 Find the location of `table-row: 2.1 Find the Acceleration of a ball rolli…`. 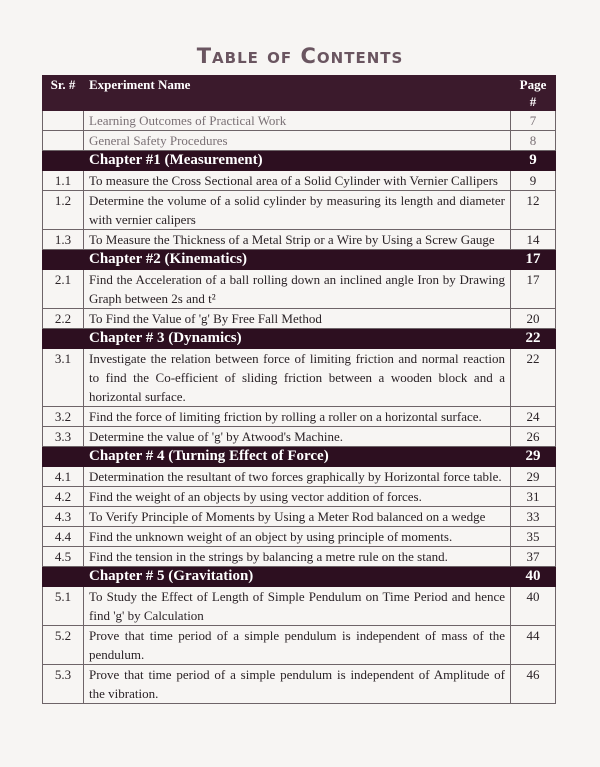

table-row: 2.1 Find the Acceleration of a ball rolli… is located at coordinates (299, 289).